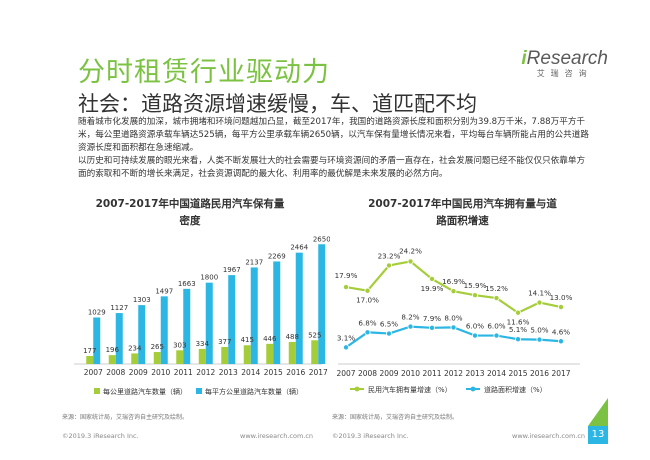 The height and width of the screenshot is (460, 650). Describe the element at coordinates (389, 255) in the screenshot. I see `green-data-label: 23.2%` at that location.